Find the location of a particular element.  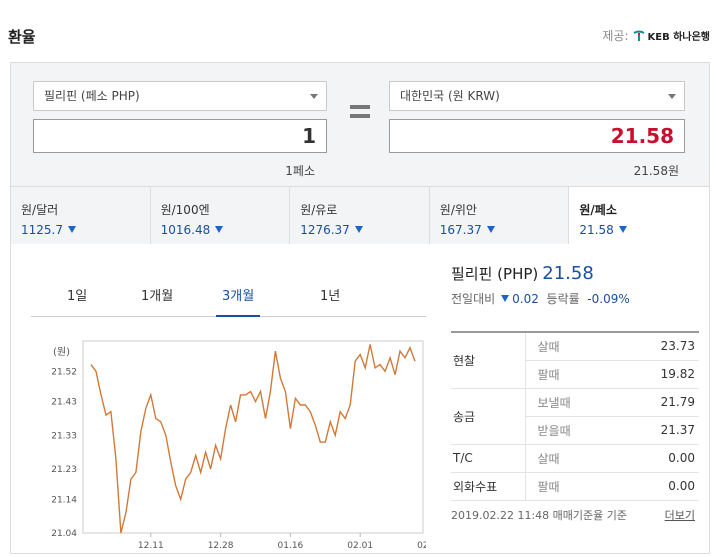

period-tabs: 1일 1개월 3개월 1년 is located at coordinates (228, 299).